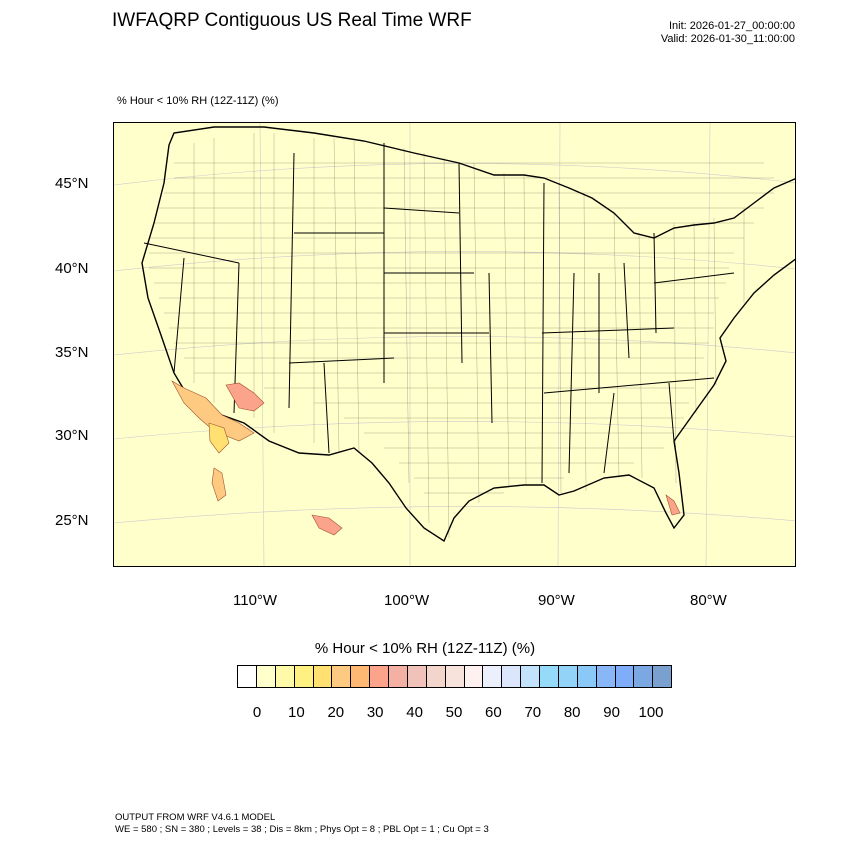 This screenshot has height=850, width=850. What do you see at coordinates (651, 712) in the screenshot?
I see `colorbar-tick-label: 100` at bounding box center [651, 712].